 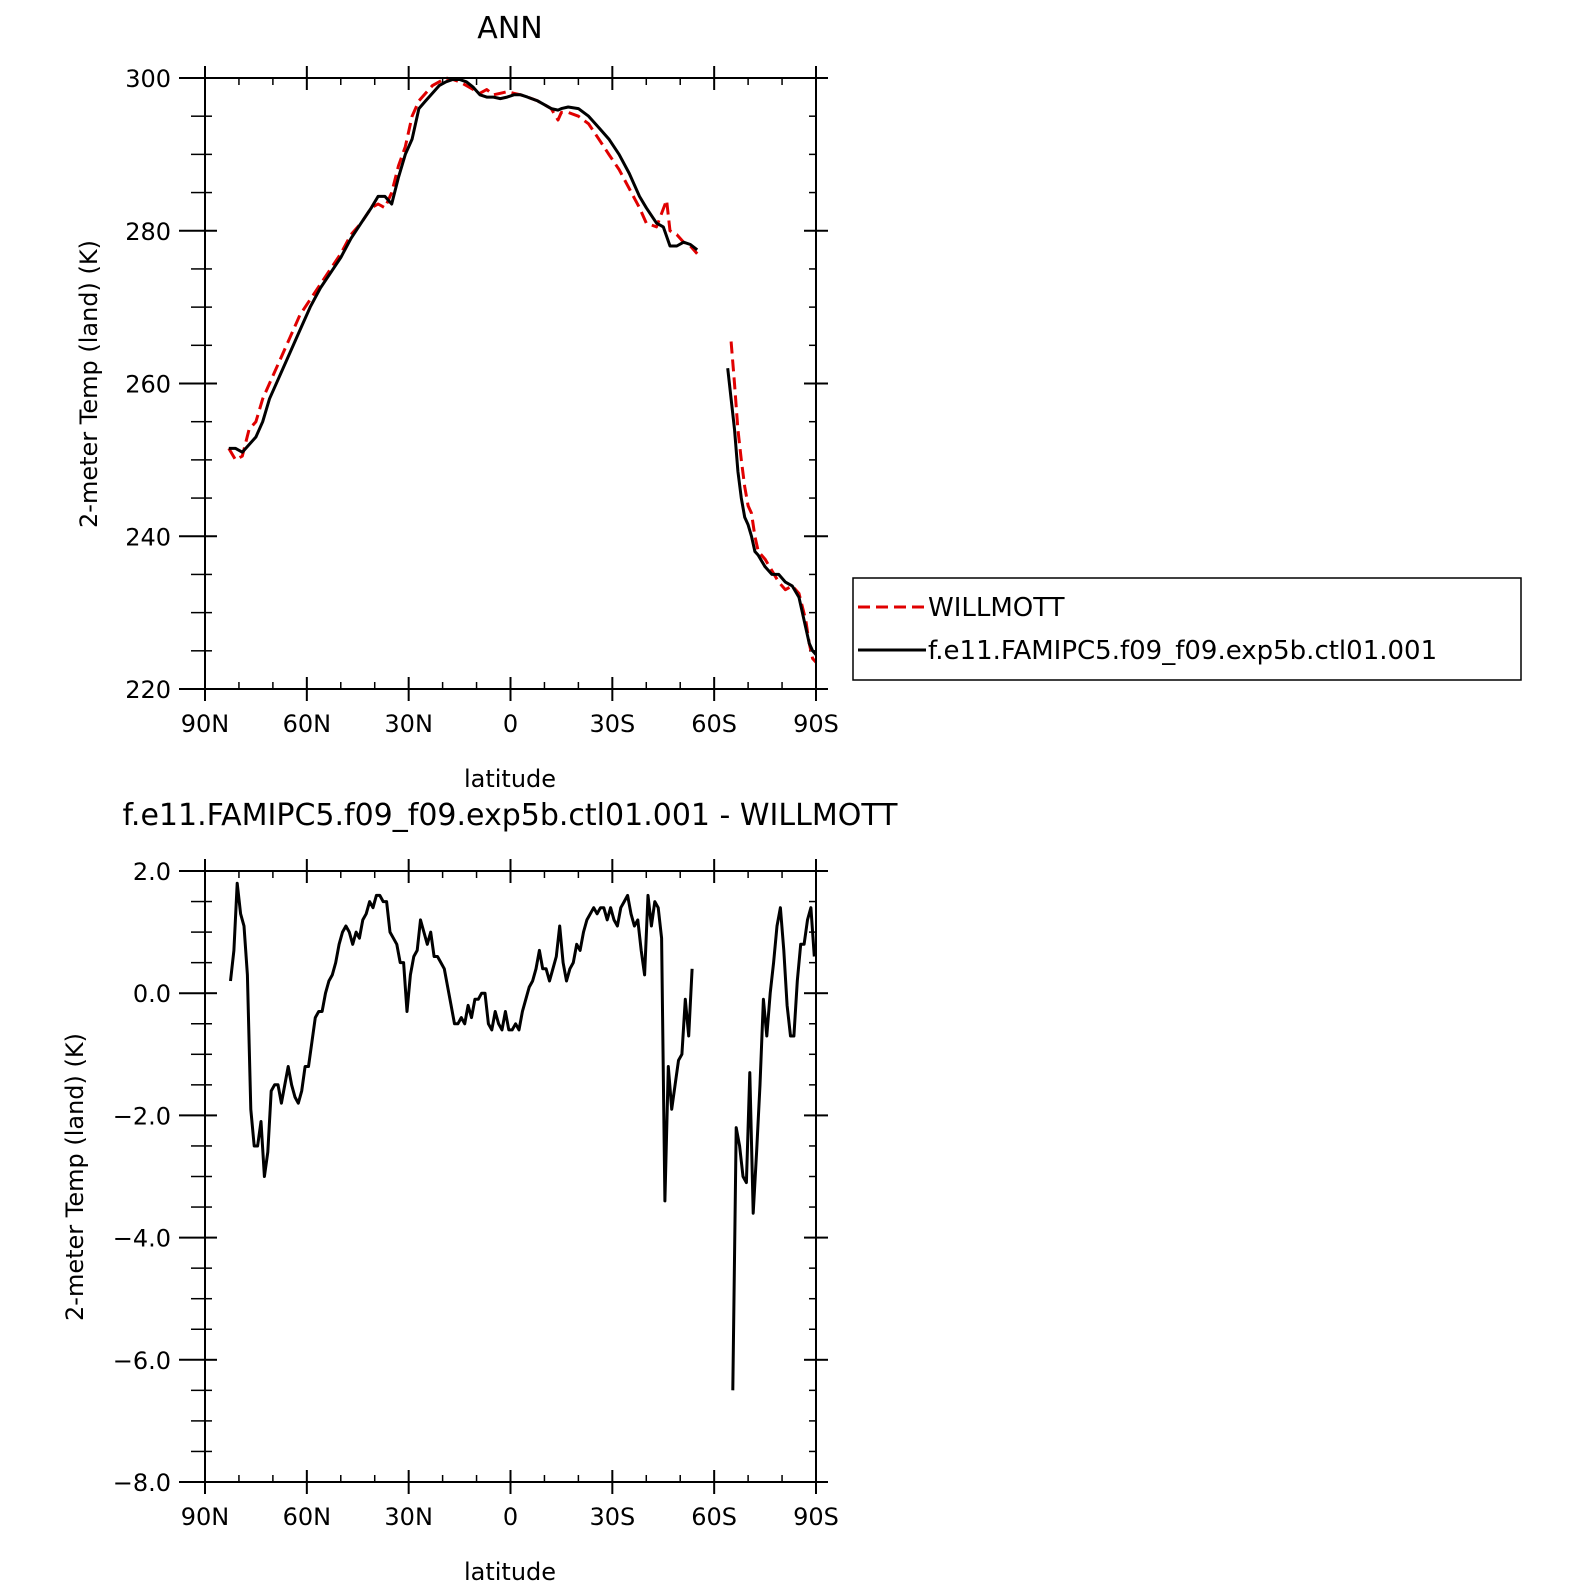 I want to click on top-y-tick-label: 280, so click(x=148, y=232).